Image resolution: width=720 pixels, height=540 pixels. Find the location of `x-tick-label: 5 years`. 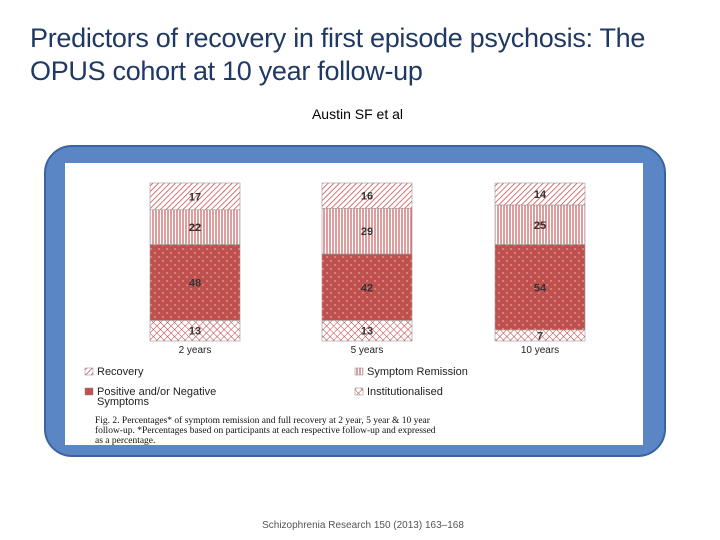

x-tick-label: 5 years is located at coordinates (367, 350).